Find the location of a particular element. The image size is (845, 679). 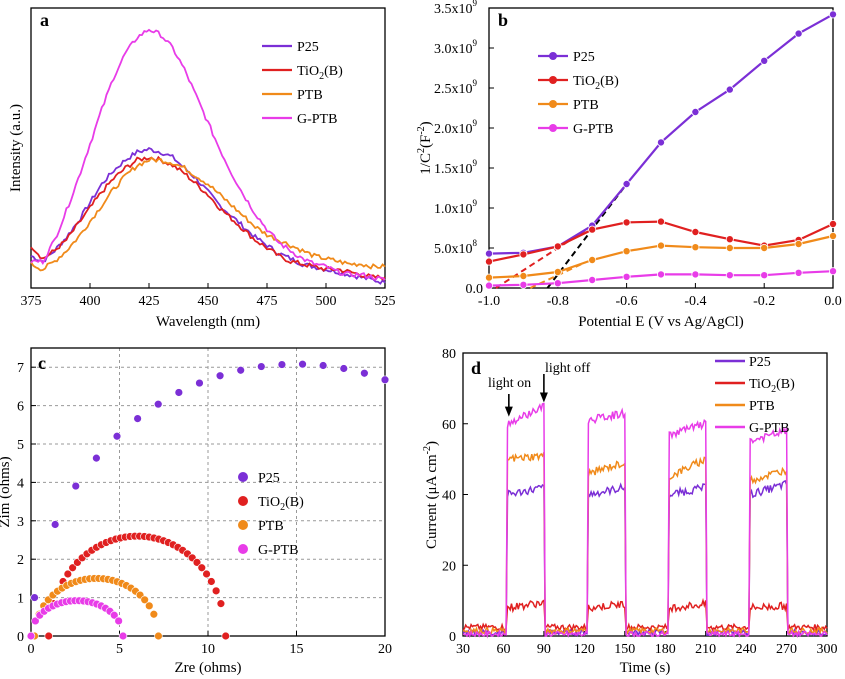

y-tick-label: 3.0x10⁹ is located at coordinates (456, 47).